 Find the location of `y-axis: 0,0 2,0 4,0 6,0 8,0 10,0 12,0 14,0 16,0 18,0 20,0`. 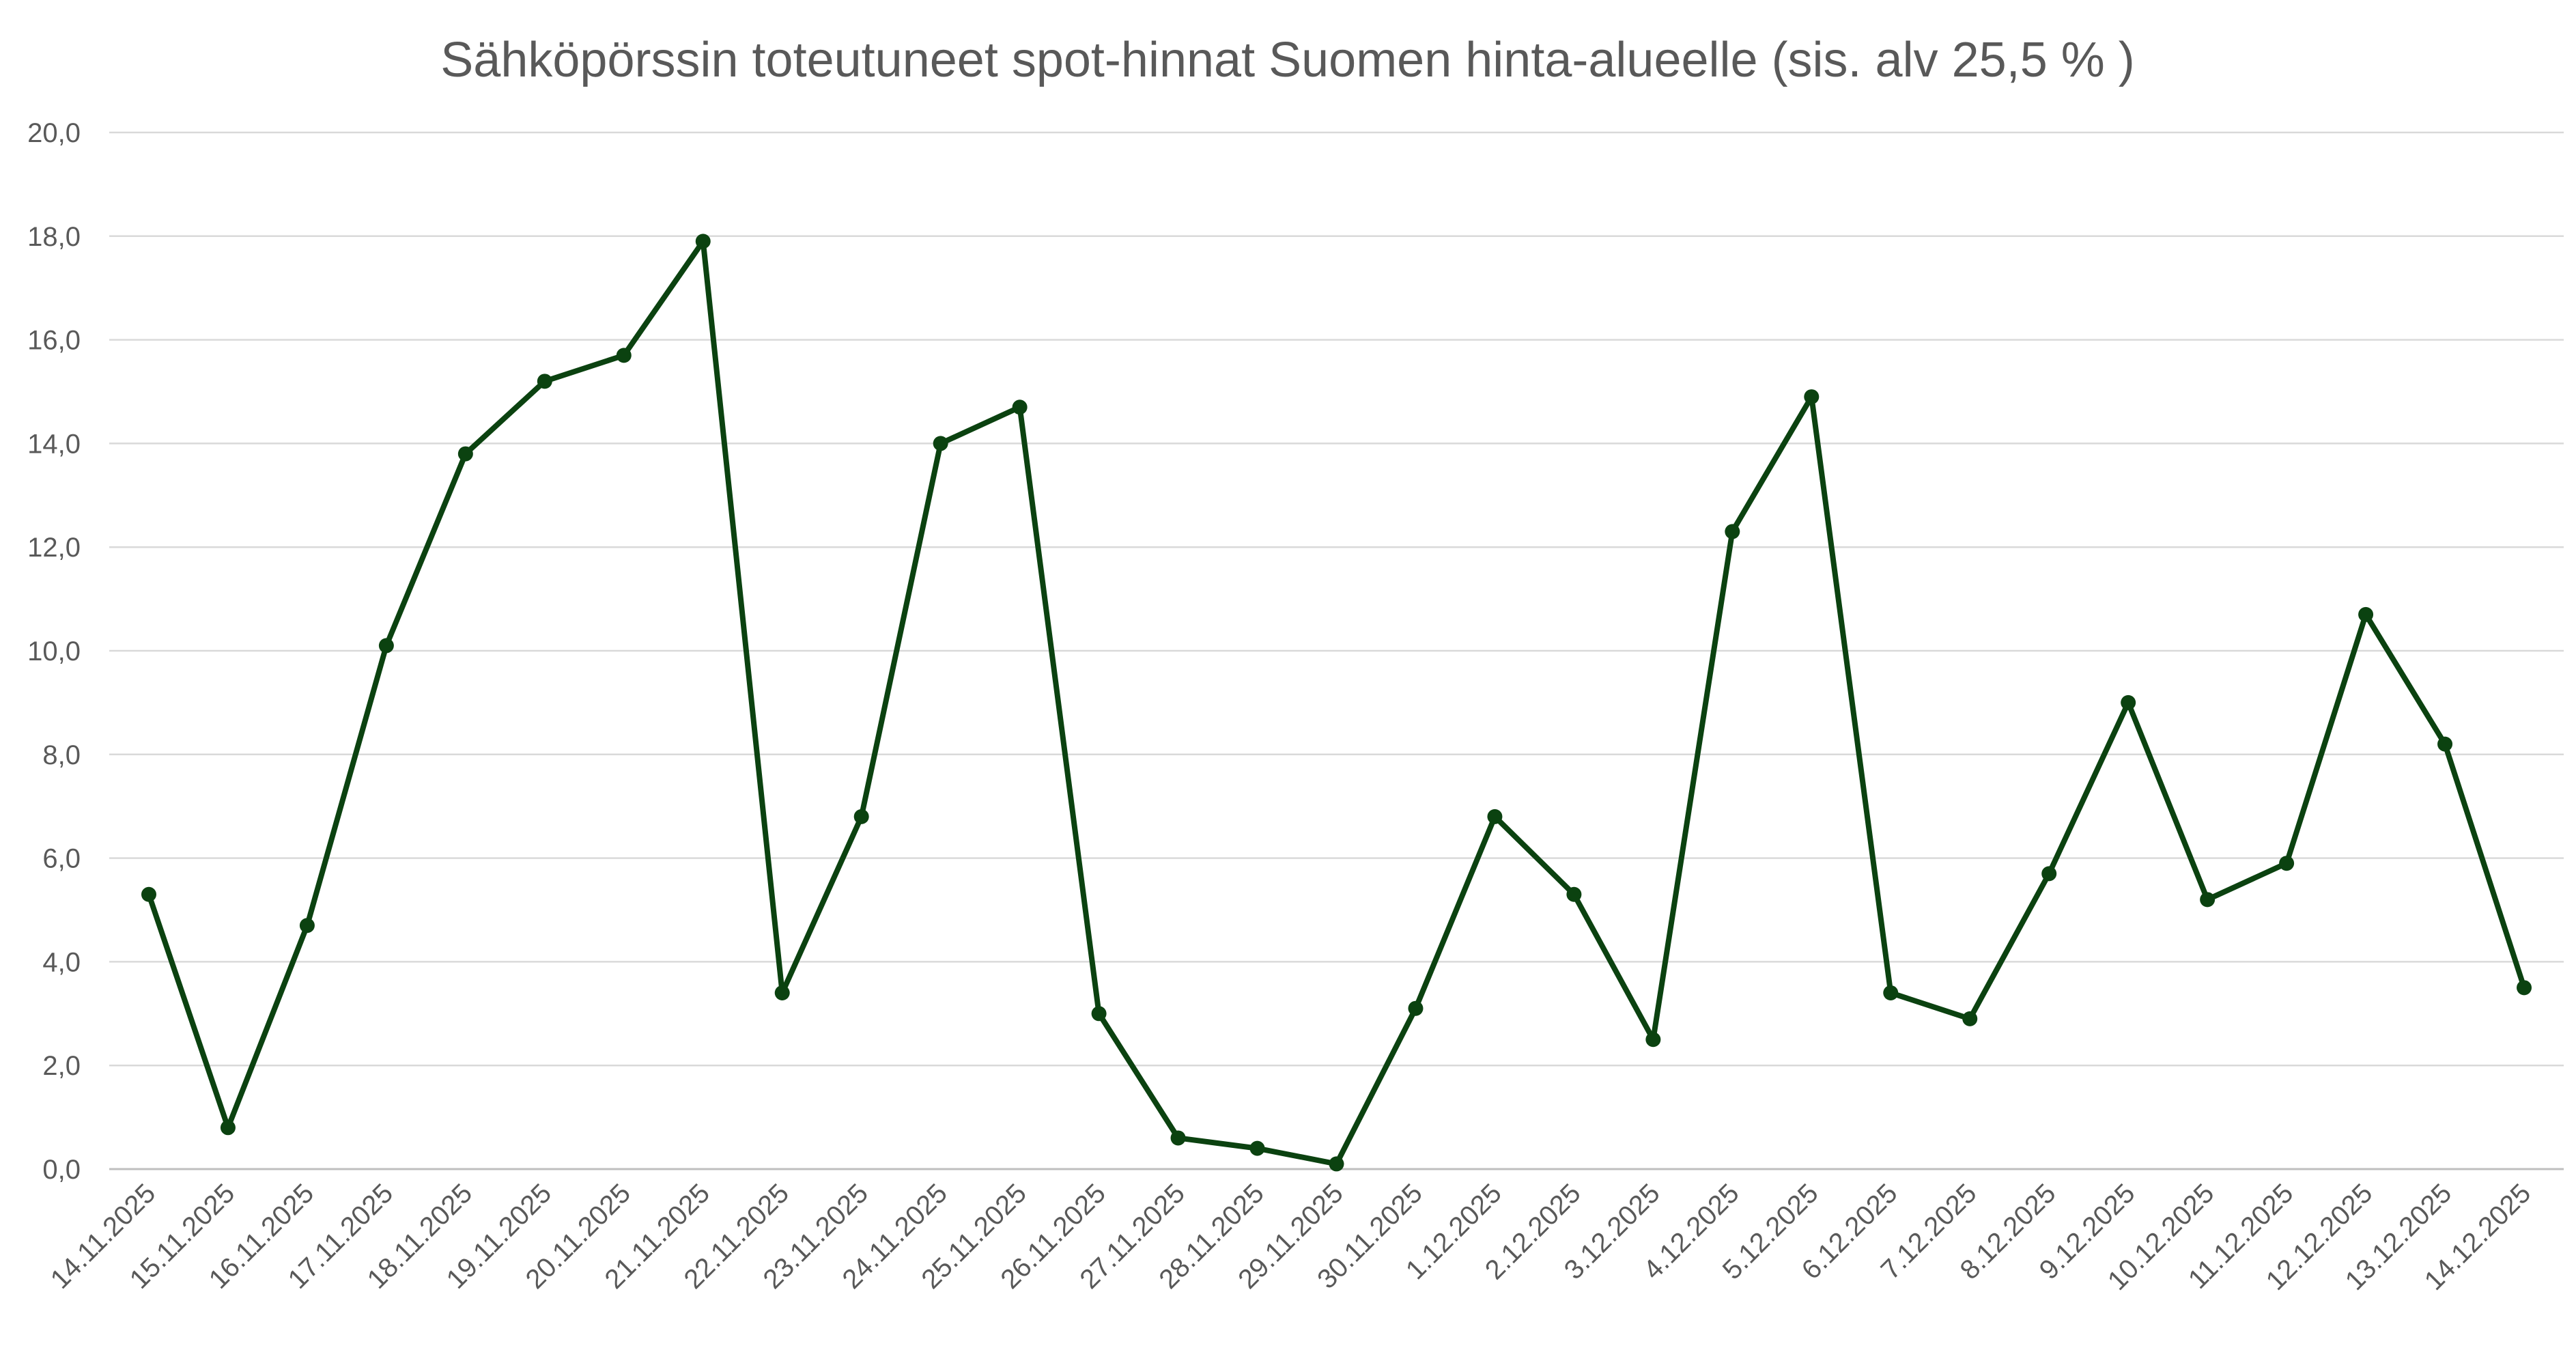

y-axis: 0,0 2,0 4,0 6,0 8,0 10,0 12,0 14,0 16,0 18,0 20,0 is located at coordinates (54, 651).